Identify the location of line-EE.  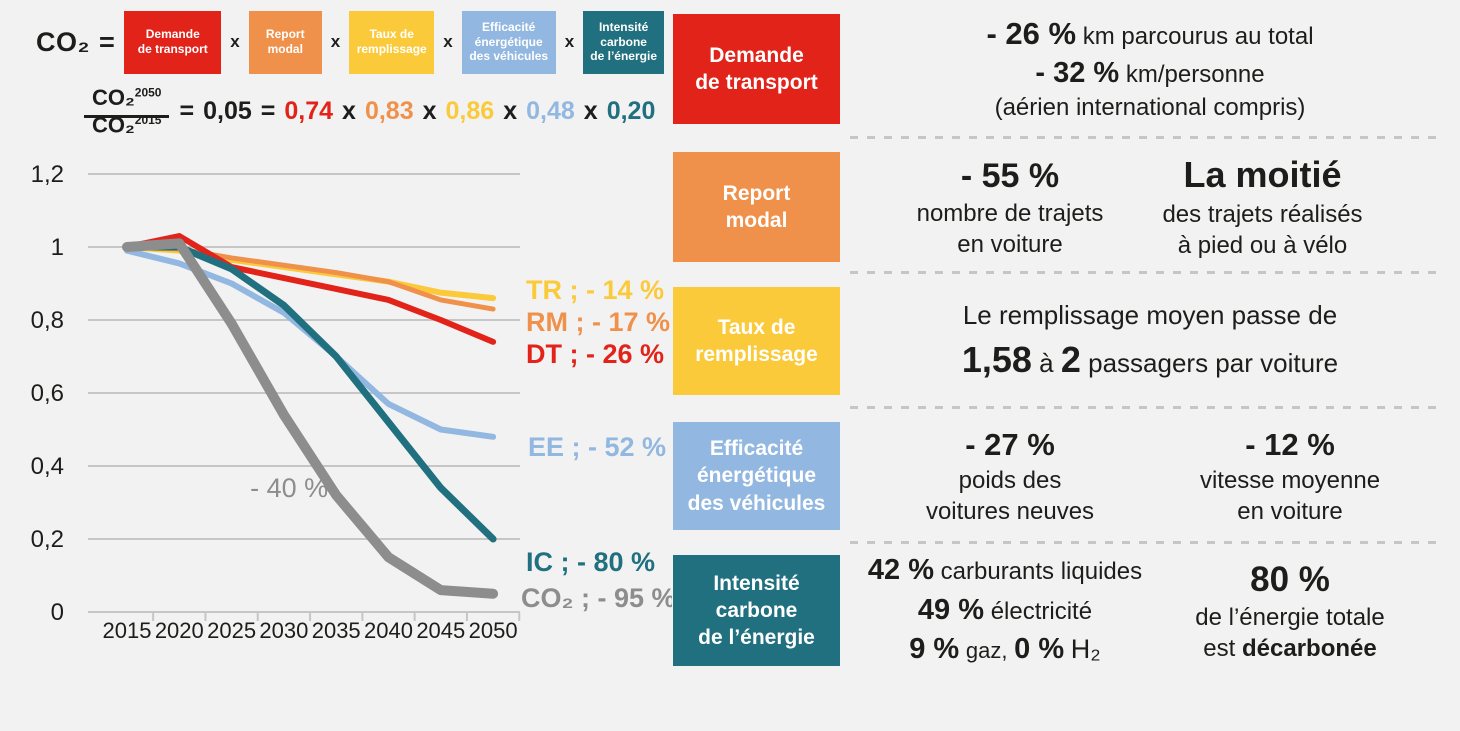
(310, 343).